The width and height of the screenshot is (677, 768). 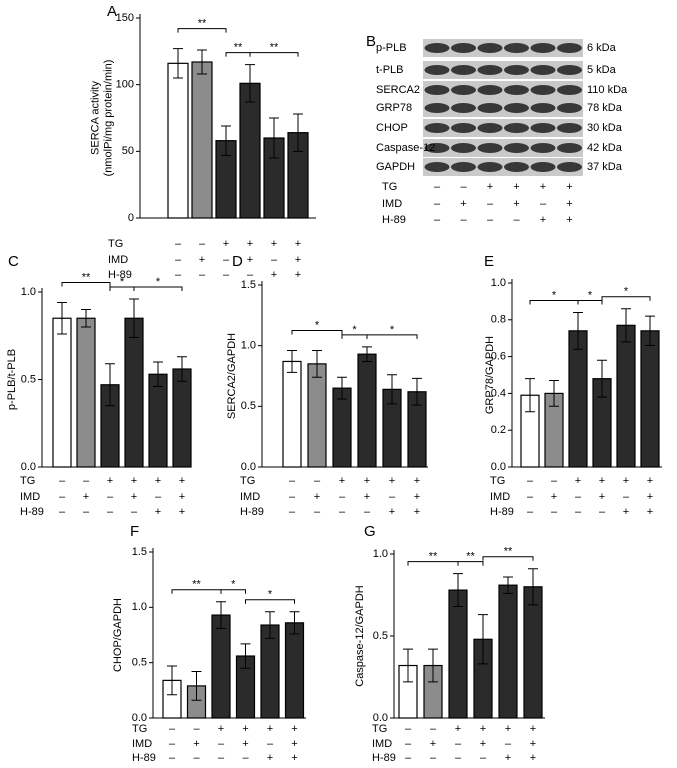 What do you see at coordinates (498, 430) in the screenshot?
I see `y-tick-label: 0.2` at bounding box center [498, 430].